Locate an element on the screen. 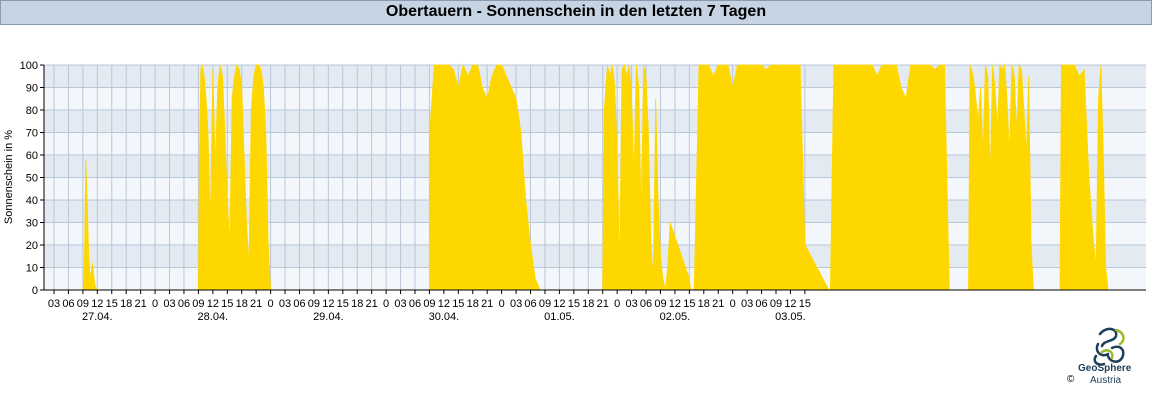  copyright: © is located at coordinates (1071, 379).